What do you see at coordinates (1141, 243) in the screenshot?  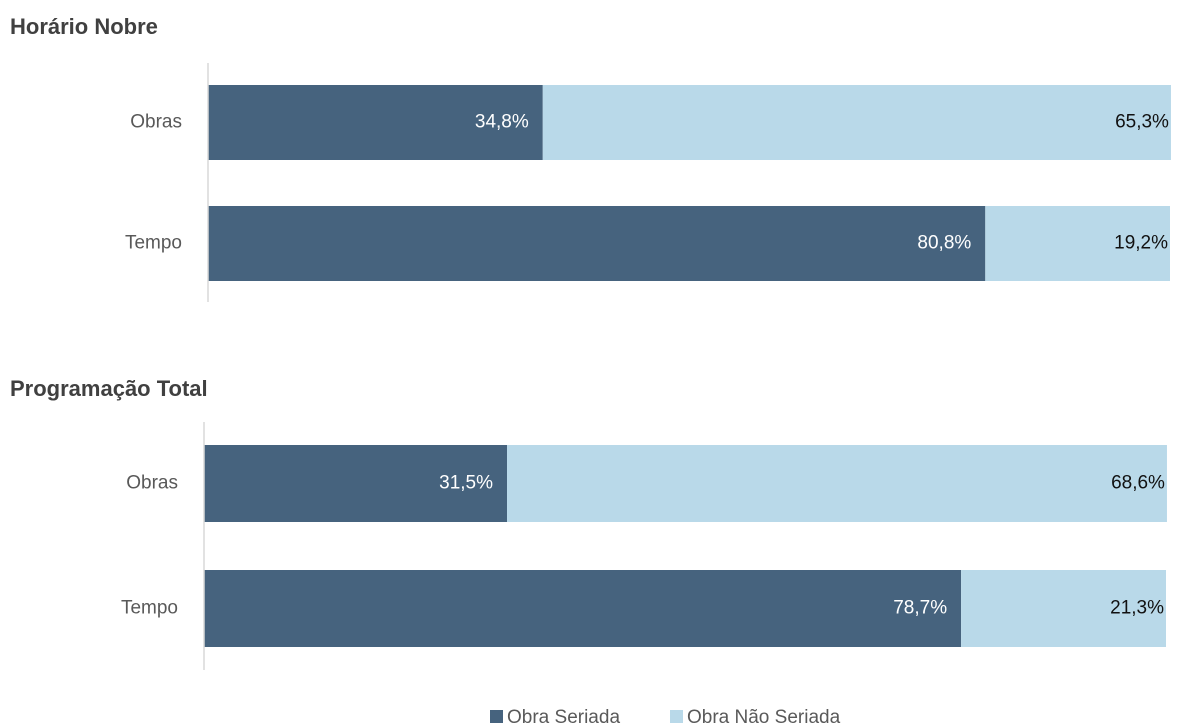 I see `data-label: 19,2%` at bounding box center [1141, 243].